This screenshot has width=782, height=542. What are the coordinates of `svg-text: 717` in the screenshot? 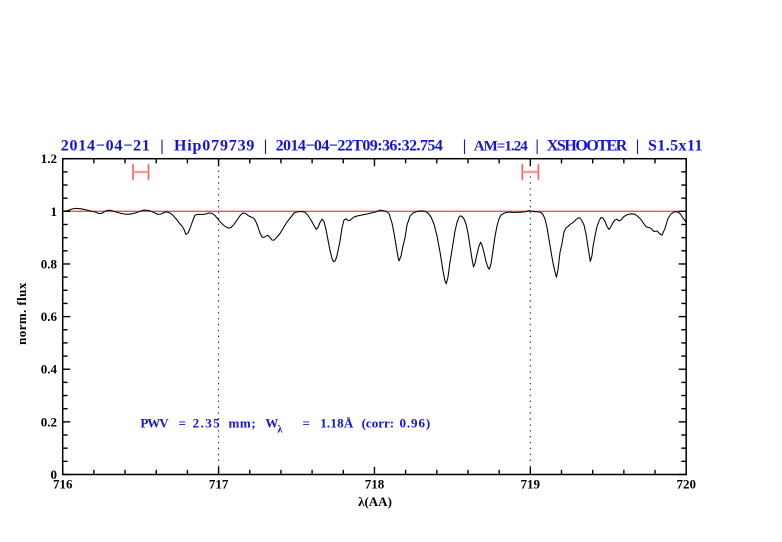 It's located at (219, 484).